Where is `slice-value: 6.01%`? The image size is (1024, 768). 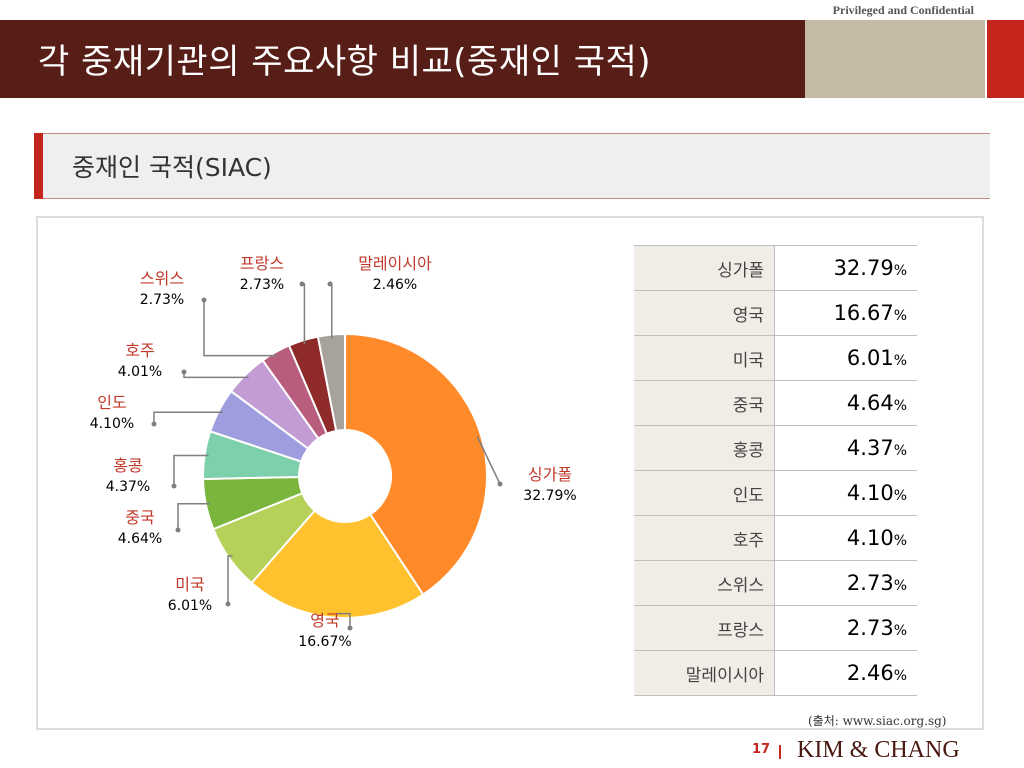
slice-value: 6.01% is located at coordinates (190, 606).